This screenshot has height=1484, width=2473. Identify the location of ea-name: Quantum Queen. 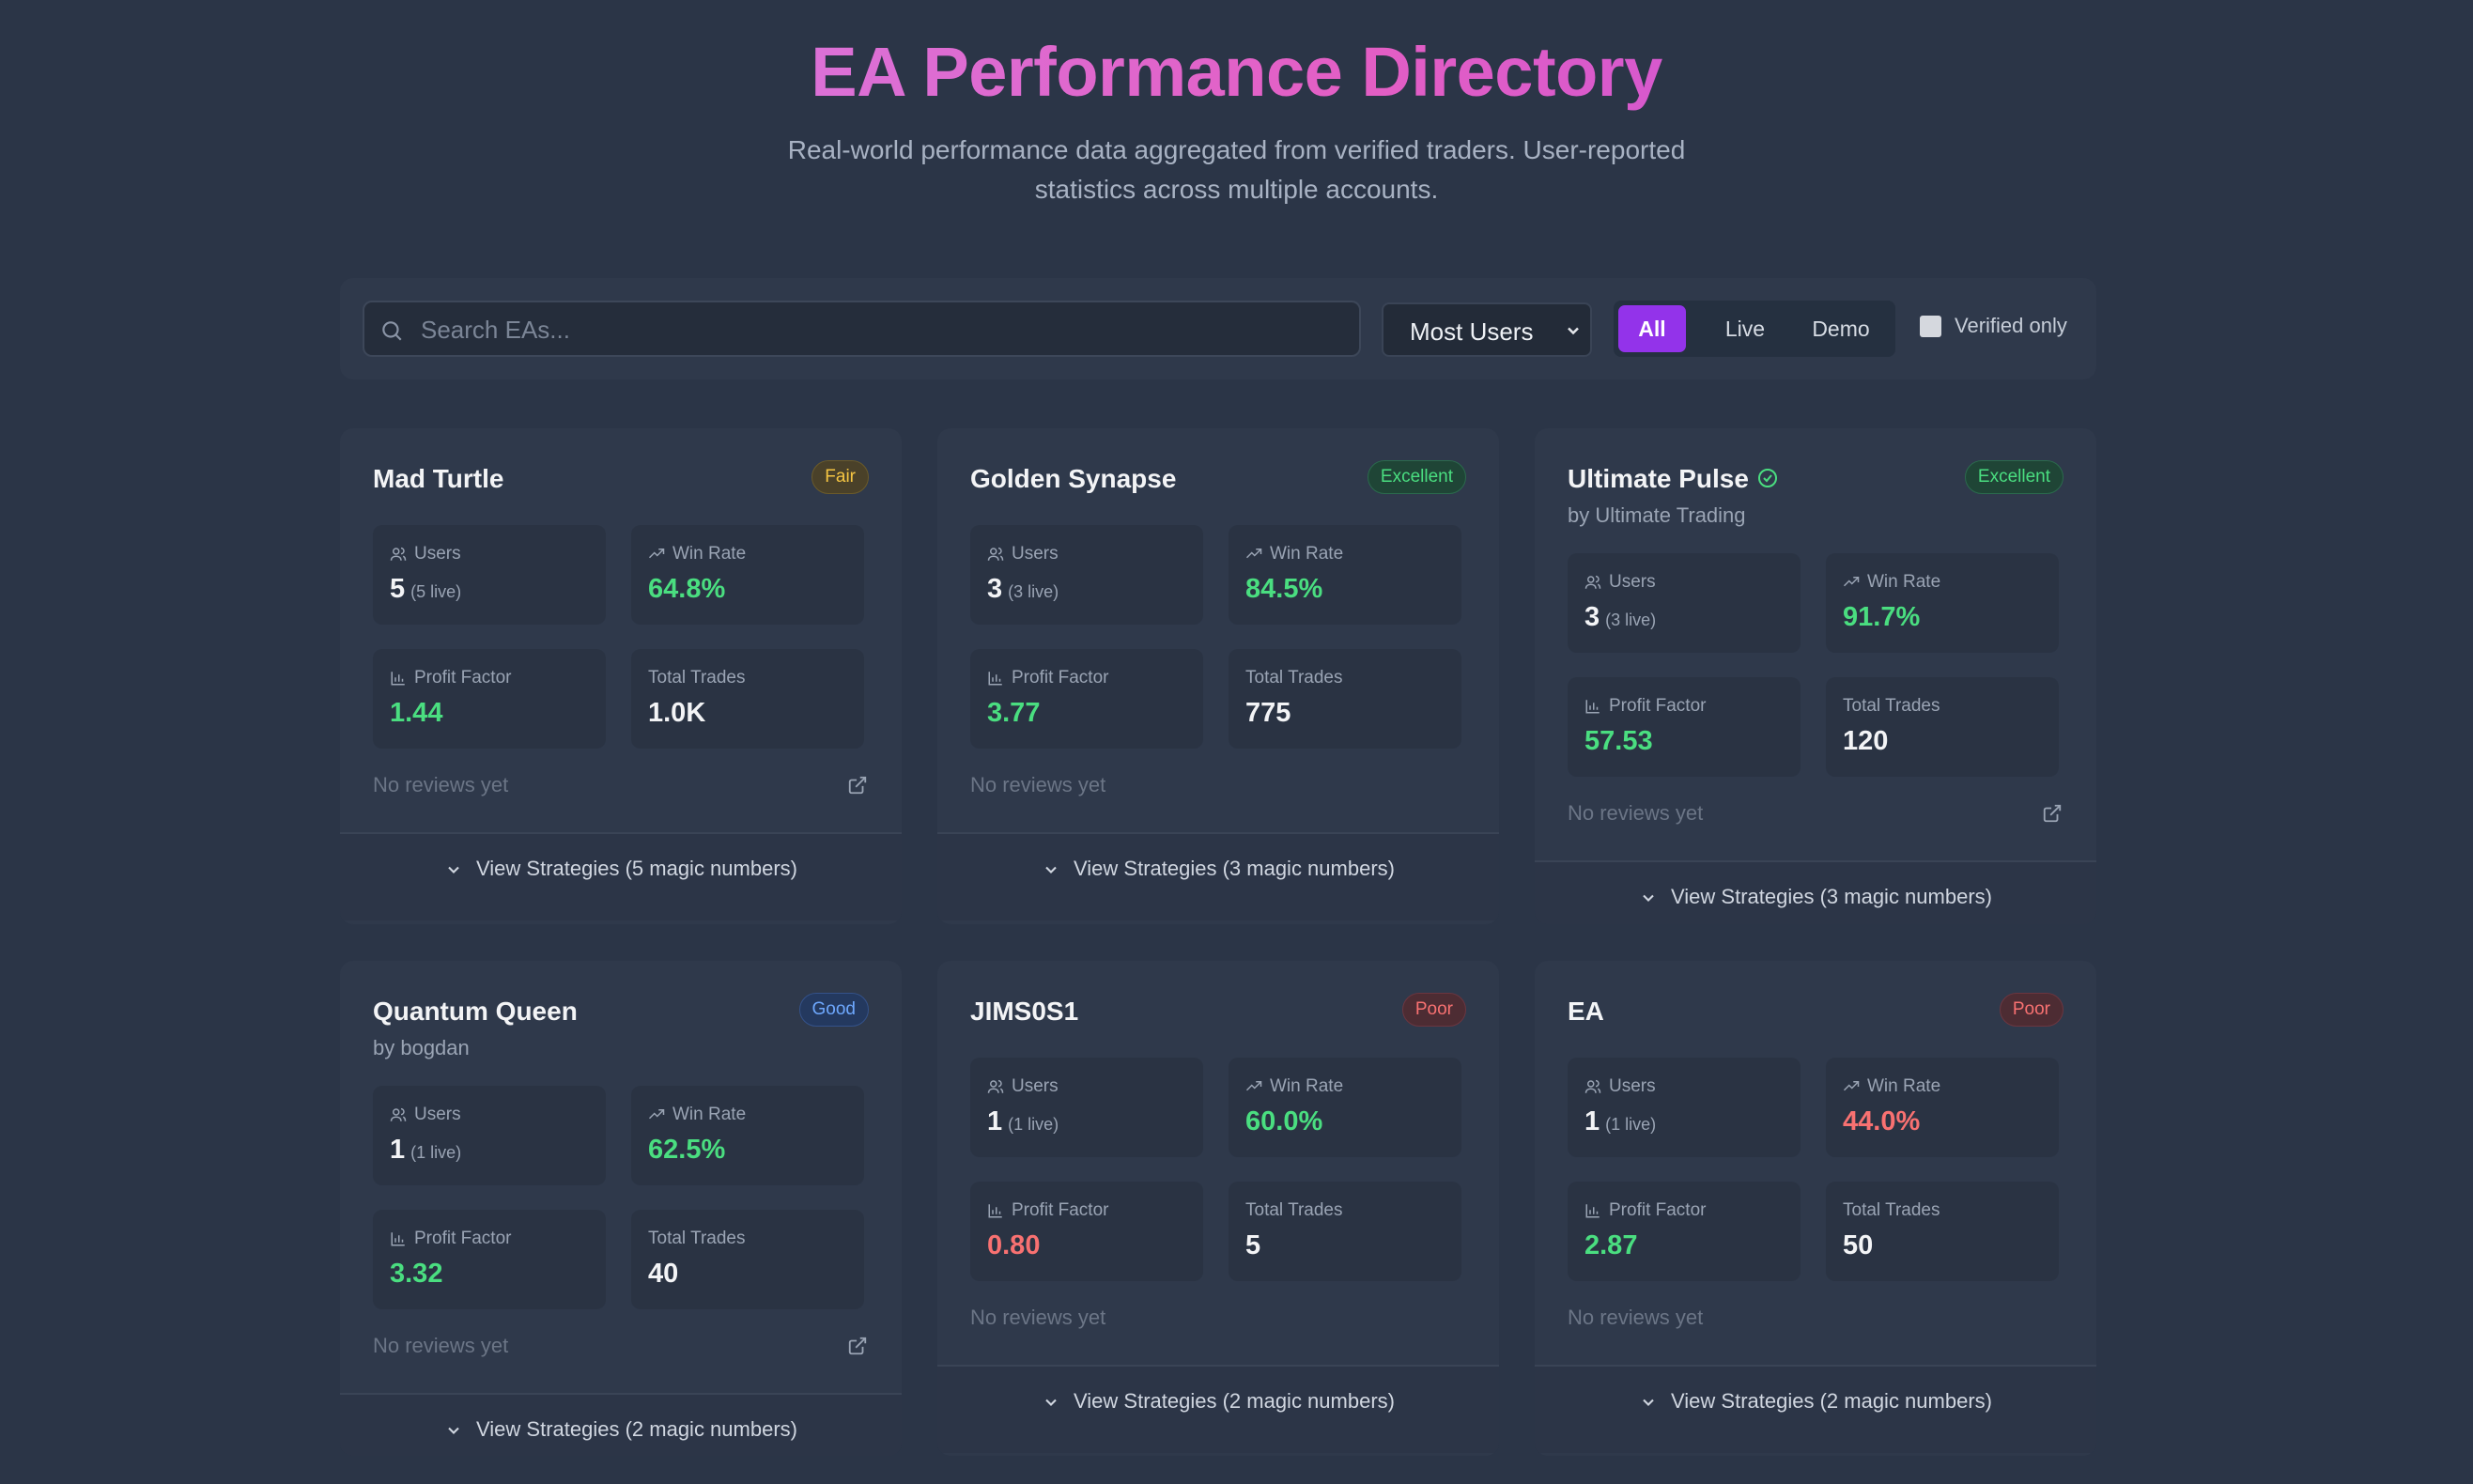
(475, 1012).